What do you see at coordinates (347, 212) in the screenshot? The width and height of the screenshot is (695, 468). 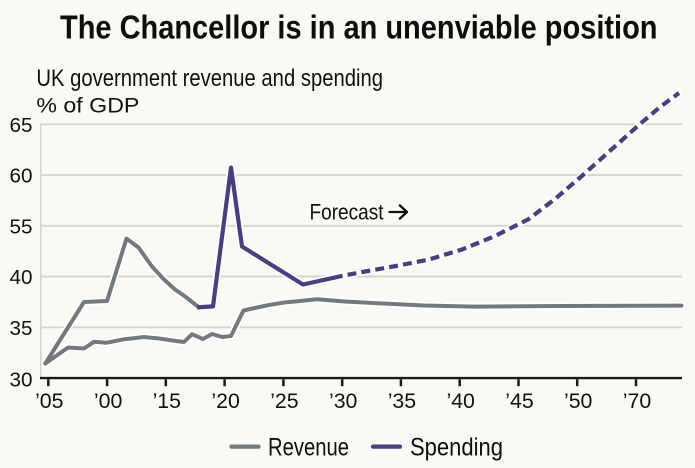 I see `svg-text: Forecast` at bounding box center [347, 212].